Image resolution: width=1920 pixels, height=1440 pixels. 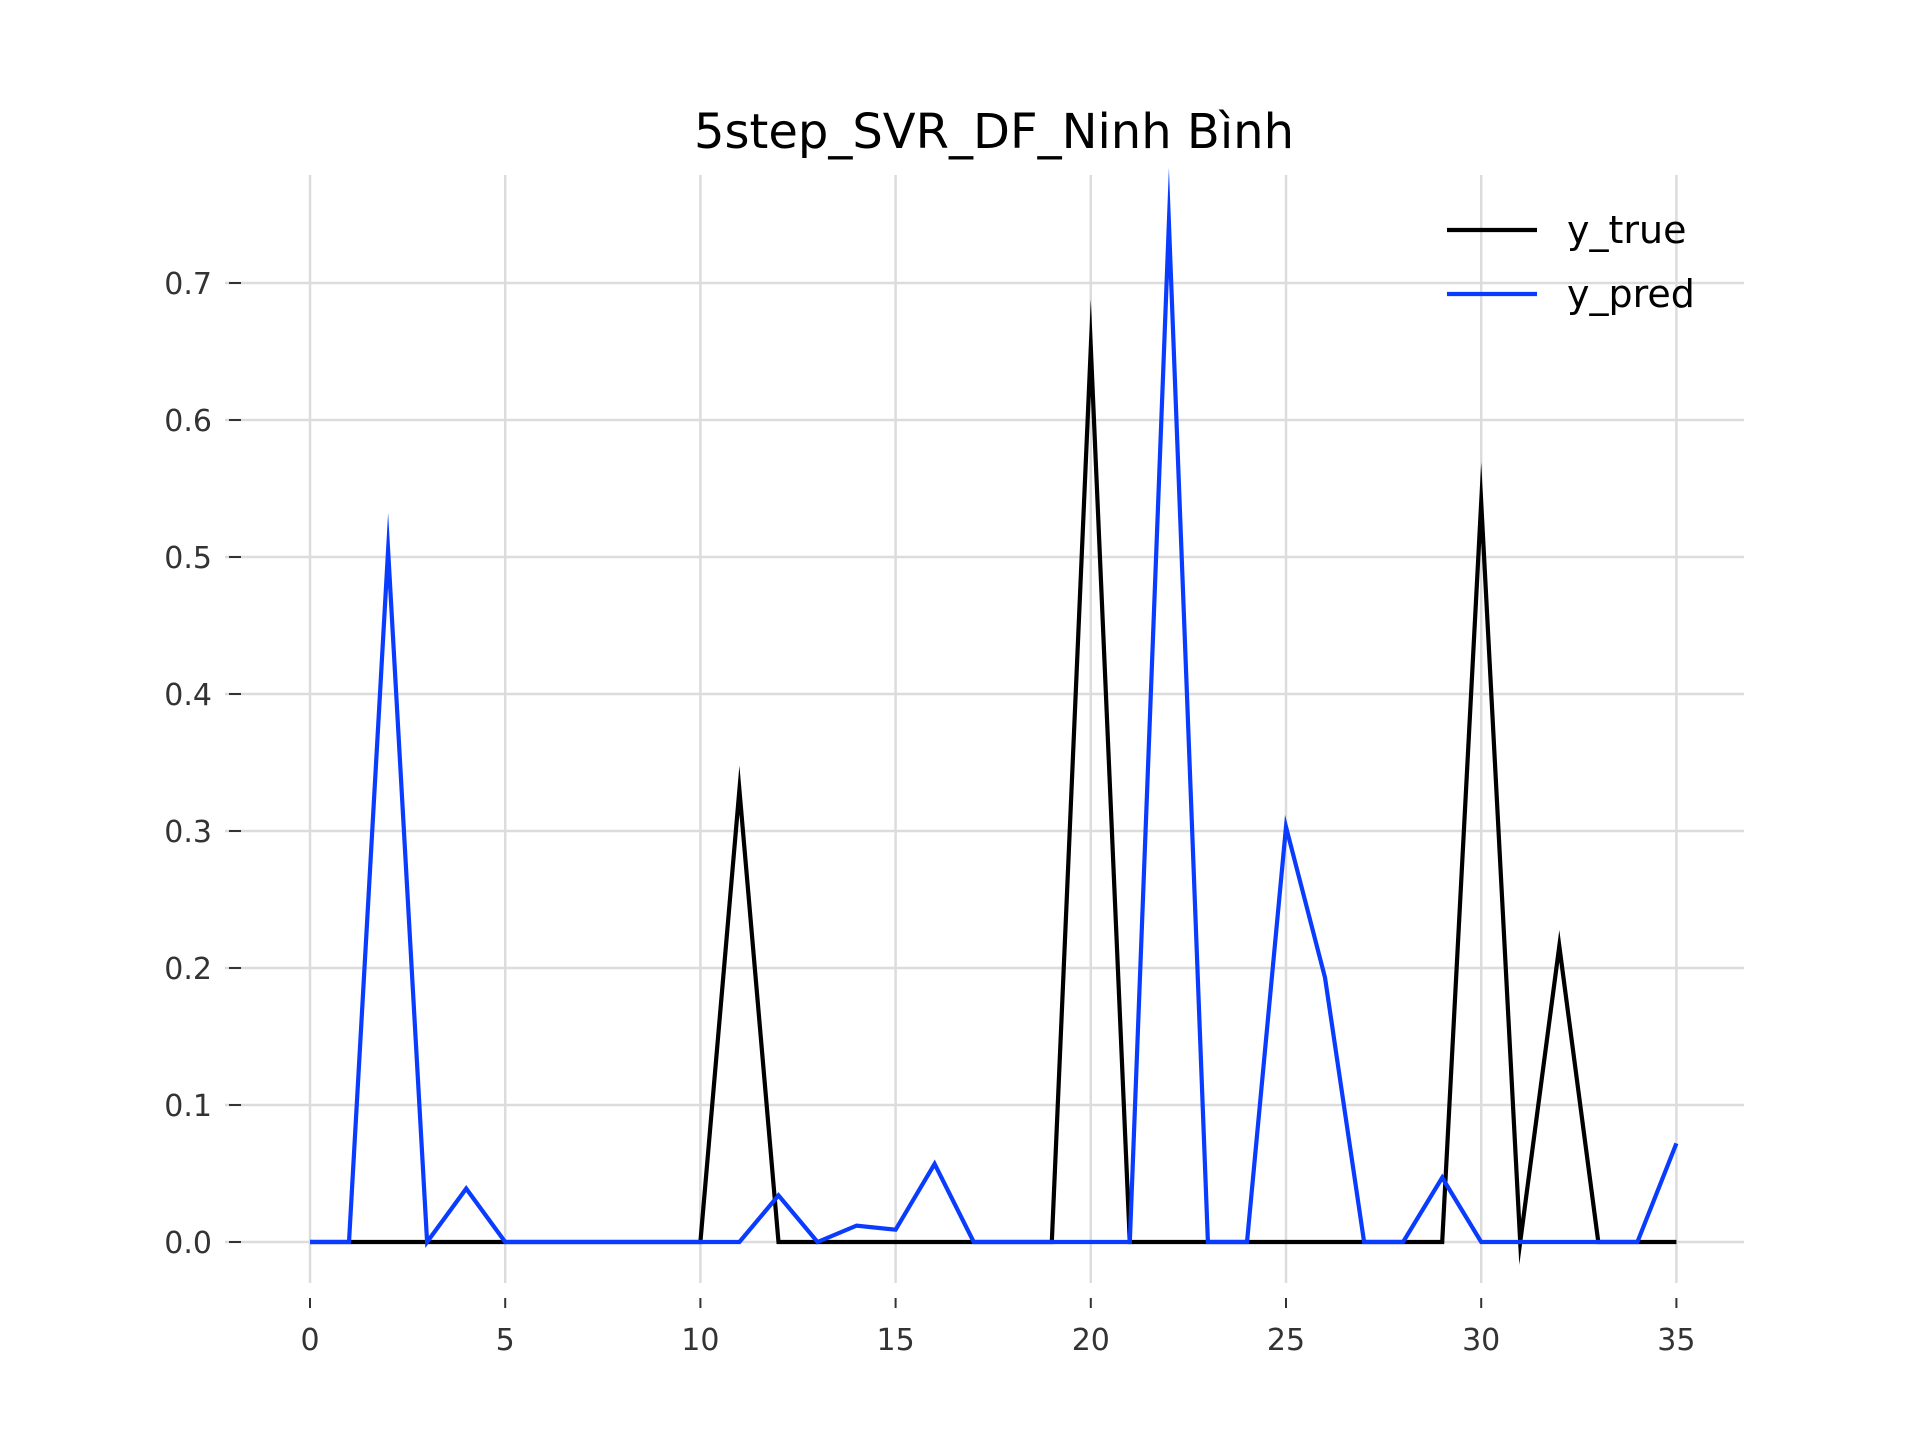 I want to click on y-tick-label: 0.4, so click(x=188, y=695).